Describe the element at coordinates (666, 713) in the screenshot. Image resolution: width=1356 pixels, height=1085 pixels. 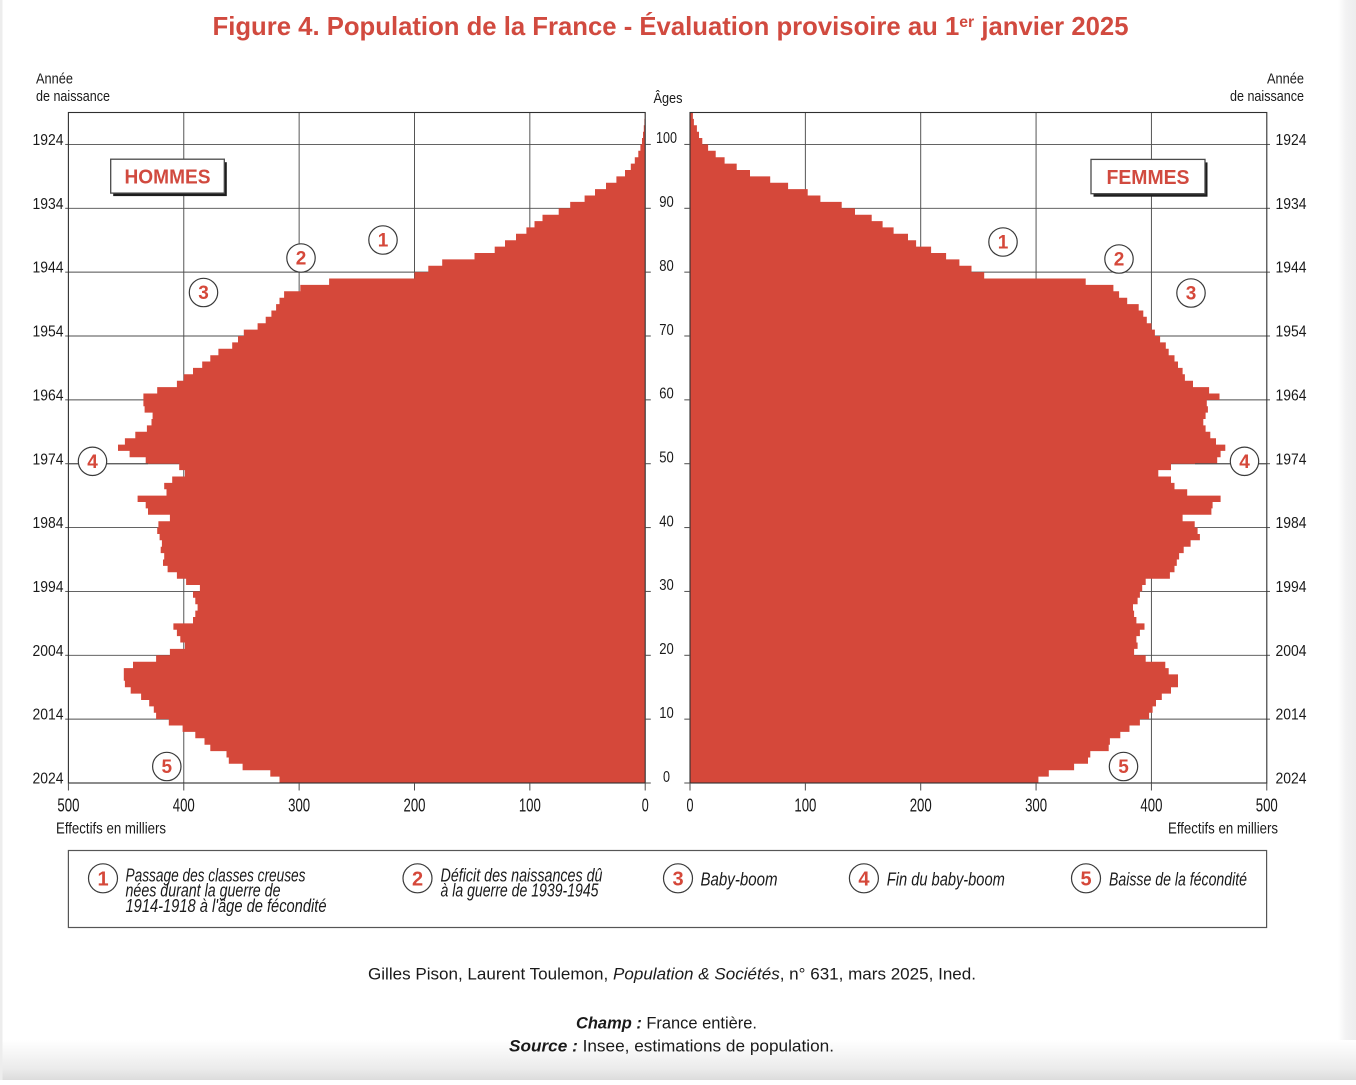
I see `svg-text: 10` at that location.